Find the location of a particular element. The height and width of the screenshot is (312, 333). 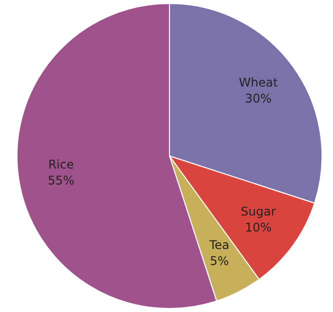

data-label: 55% is located at coordinates (61, 180).